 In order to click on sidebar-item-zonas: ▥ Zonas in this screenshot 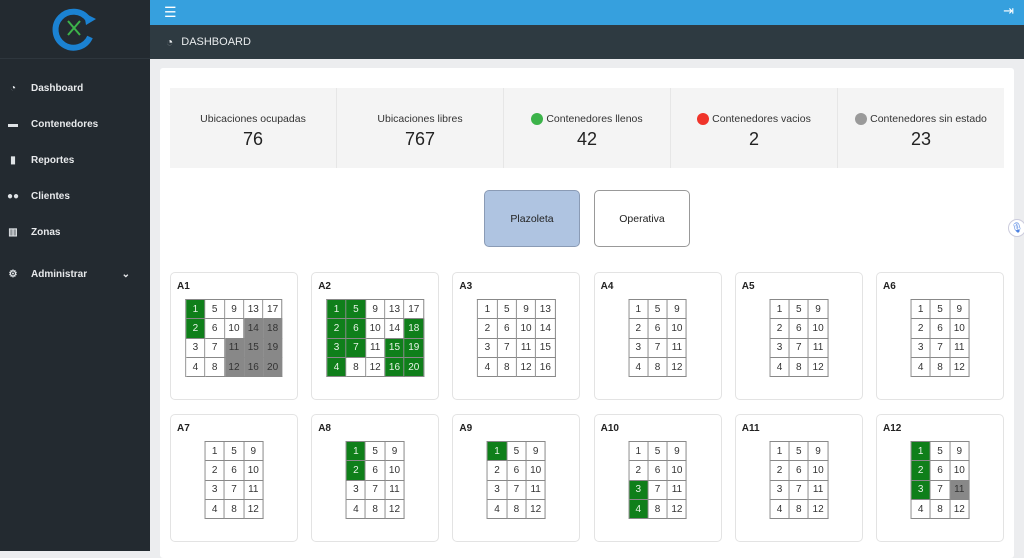, I will do `click(75, 232)`.